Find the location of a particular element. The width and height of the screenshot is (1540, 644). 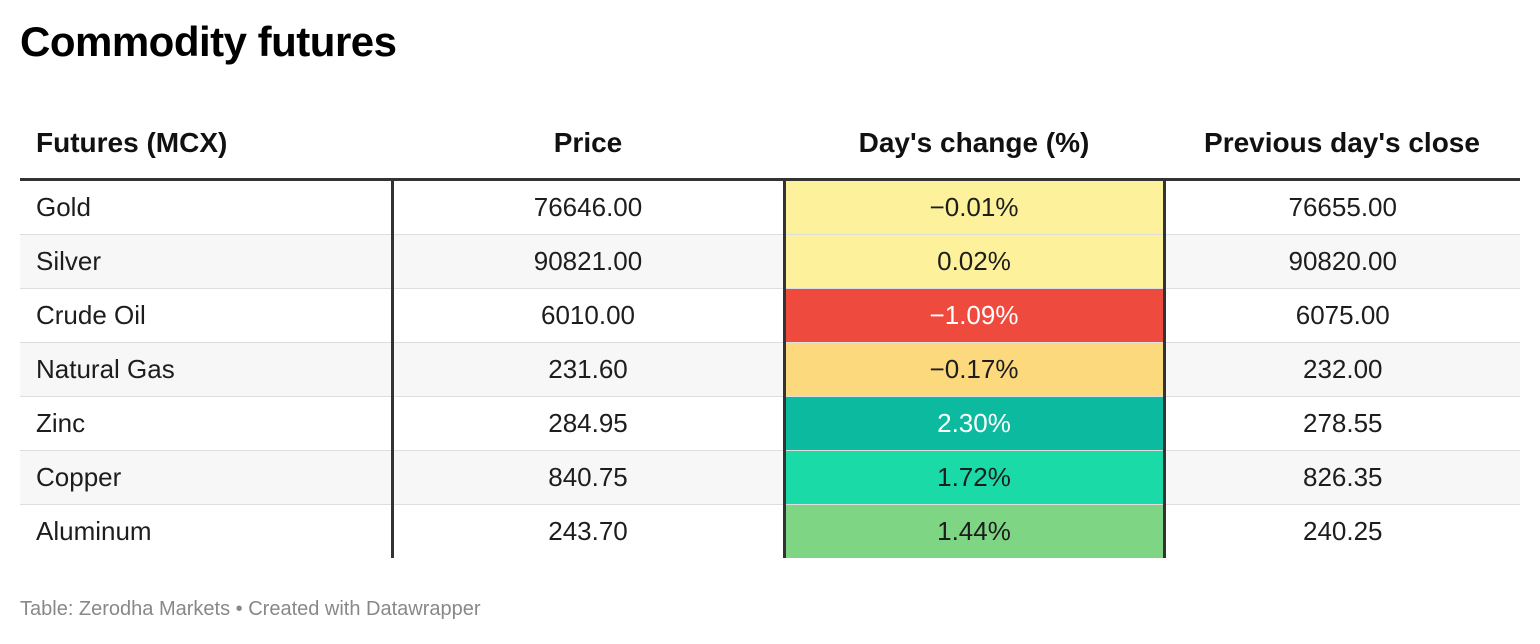

table-row: Copper 840.75 1.72% 826.35 is located at coordinates (770, 477).